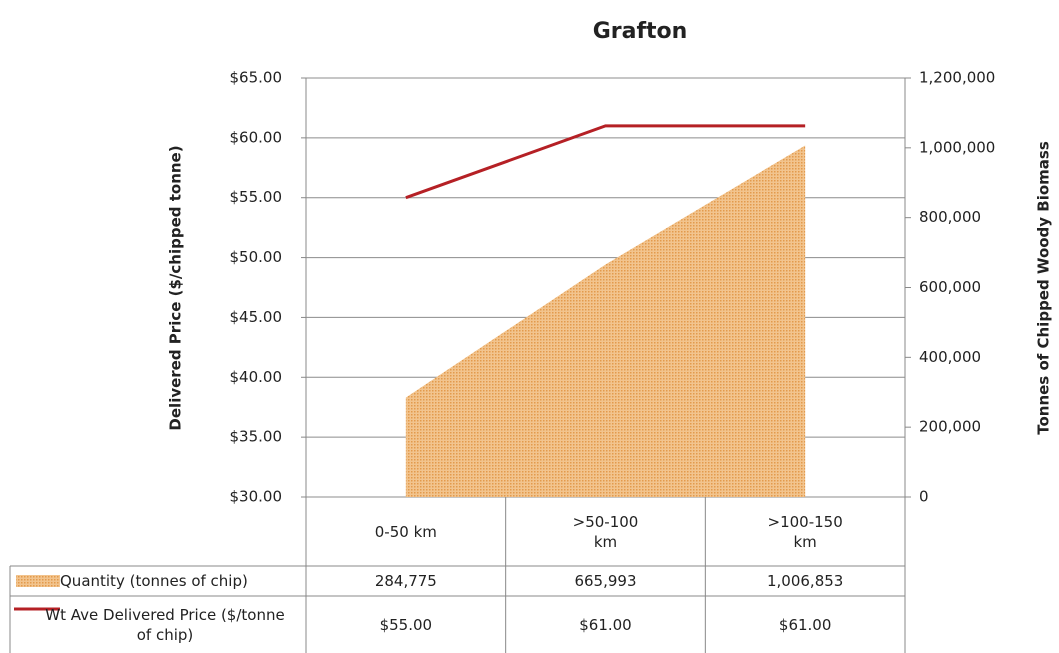  I want to click on y-tick-label: $55.00, so click(256, 197).